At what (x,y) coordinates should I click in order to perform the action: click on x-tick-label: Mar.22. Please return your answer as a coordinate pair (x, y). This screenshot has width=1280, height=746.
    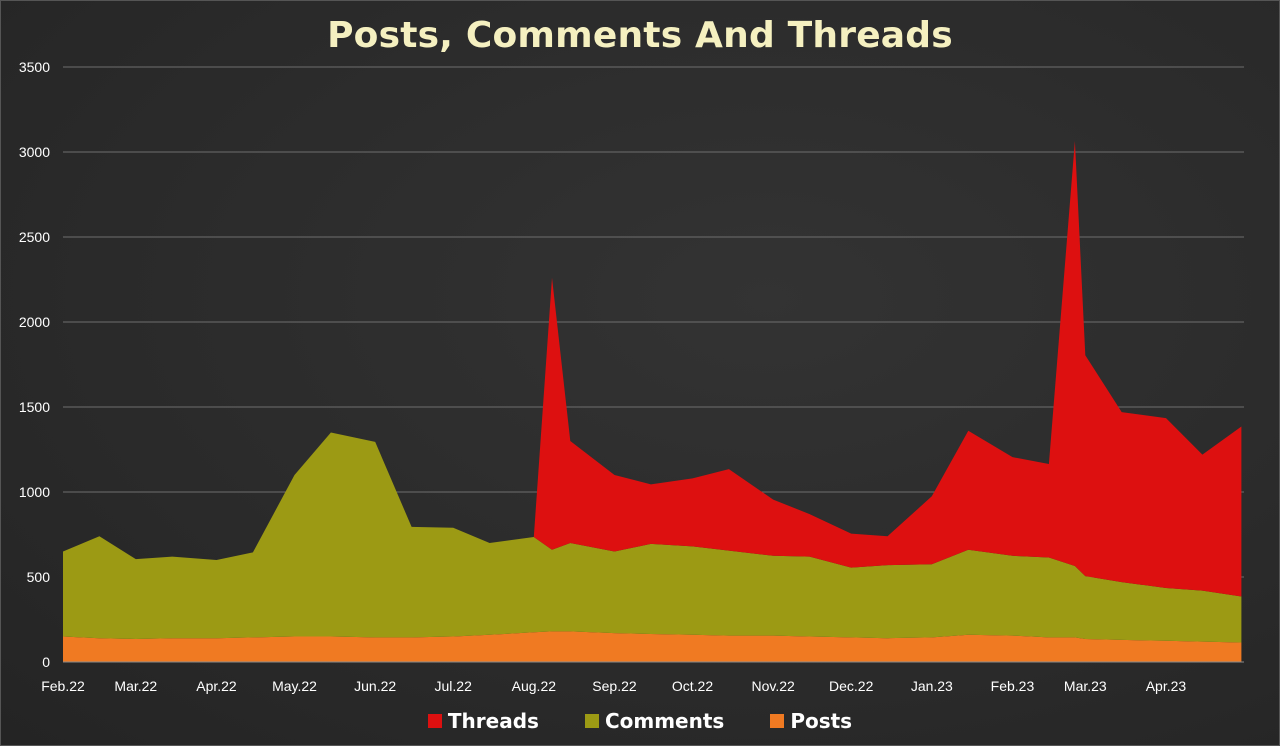
    Looking at the image, I should click on (135, 686).